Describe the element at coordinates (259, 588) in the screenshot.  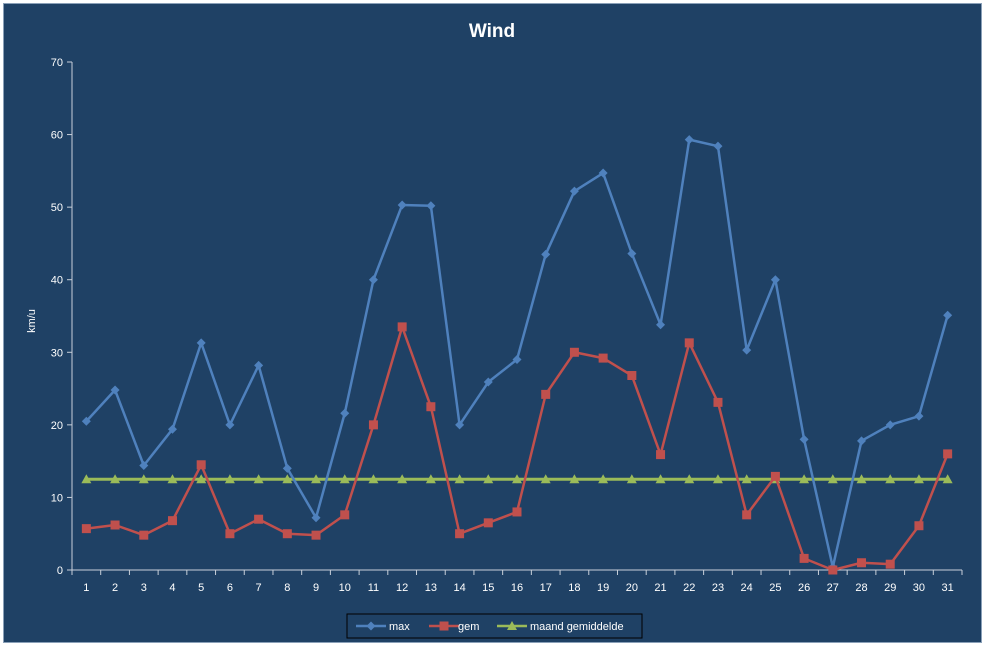
I see `x-tick-label: 7` at that location.